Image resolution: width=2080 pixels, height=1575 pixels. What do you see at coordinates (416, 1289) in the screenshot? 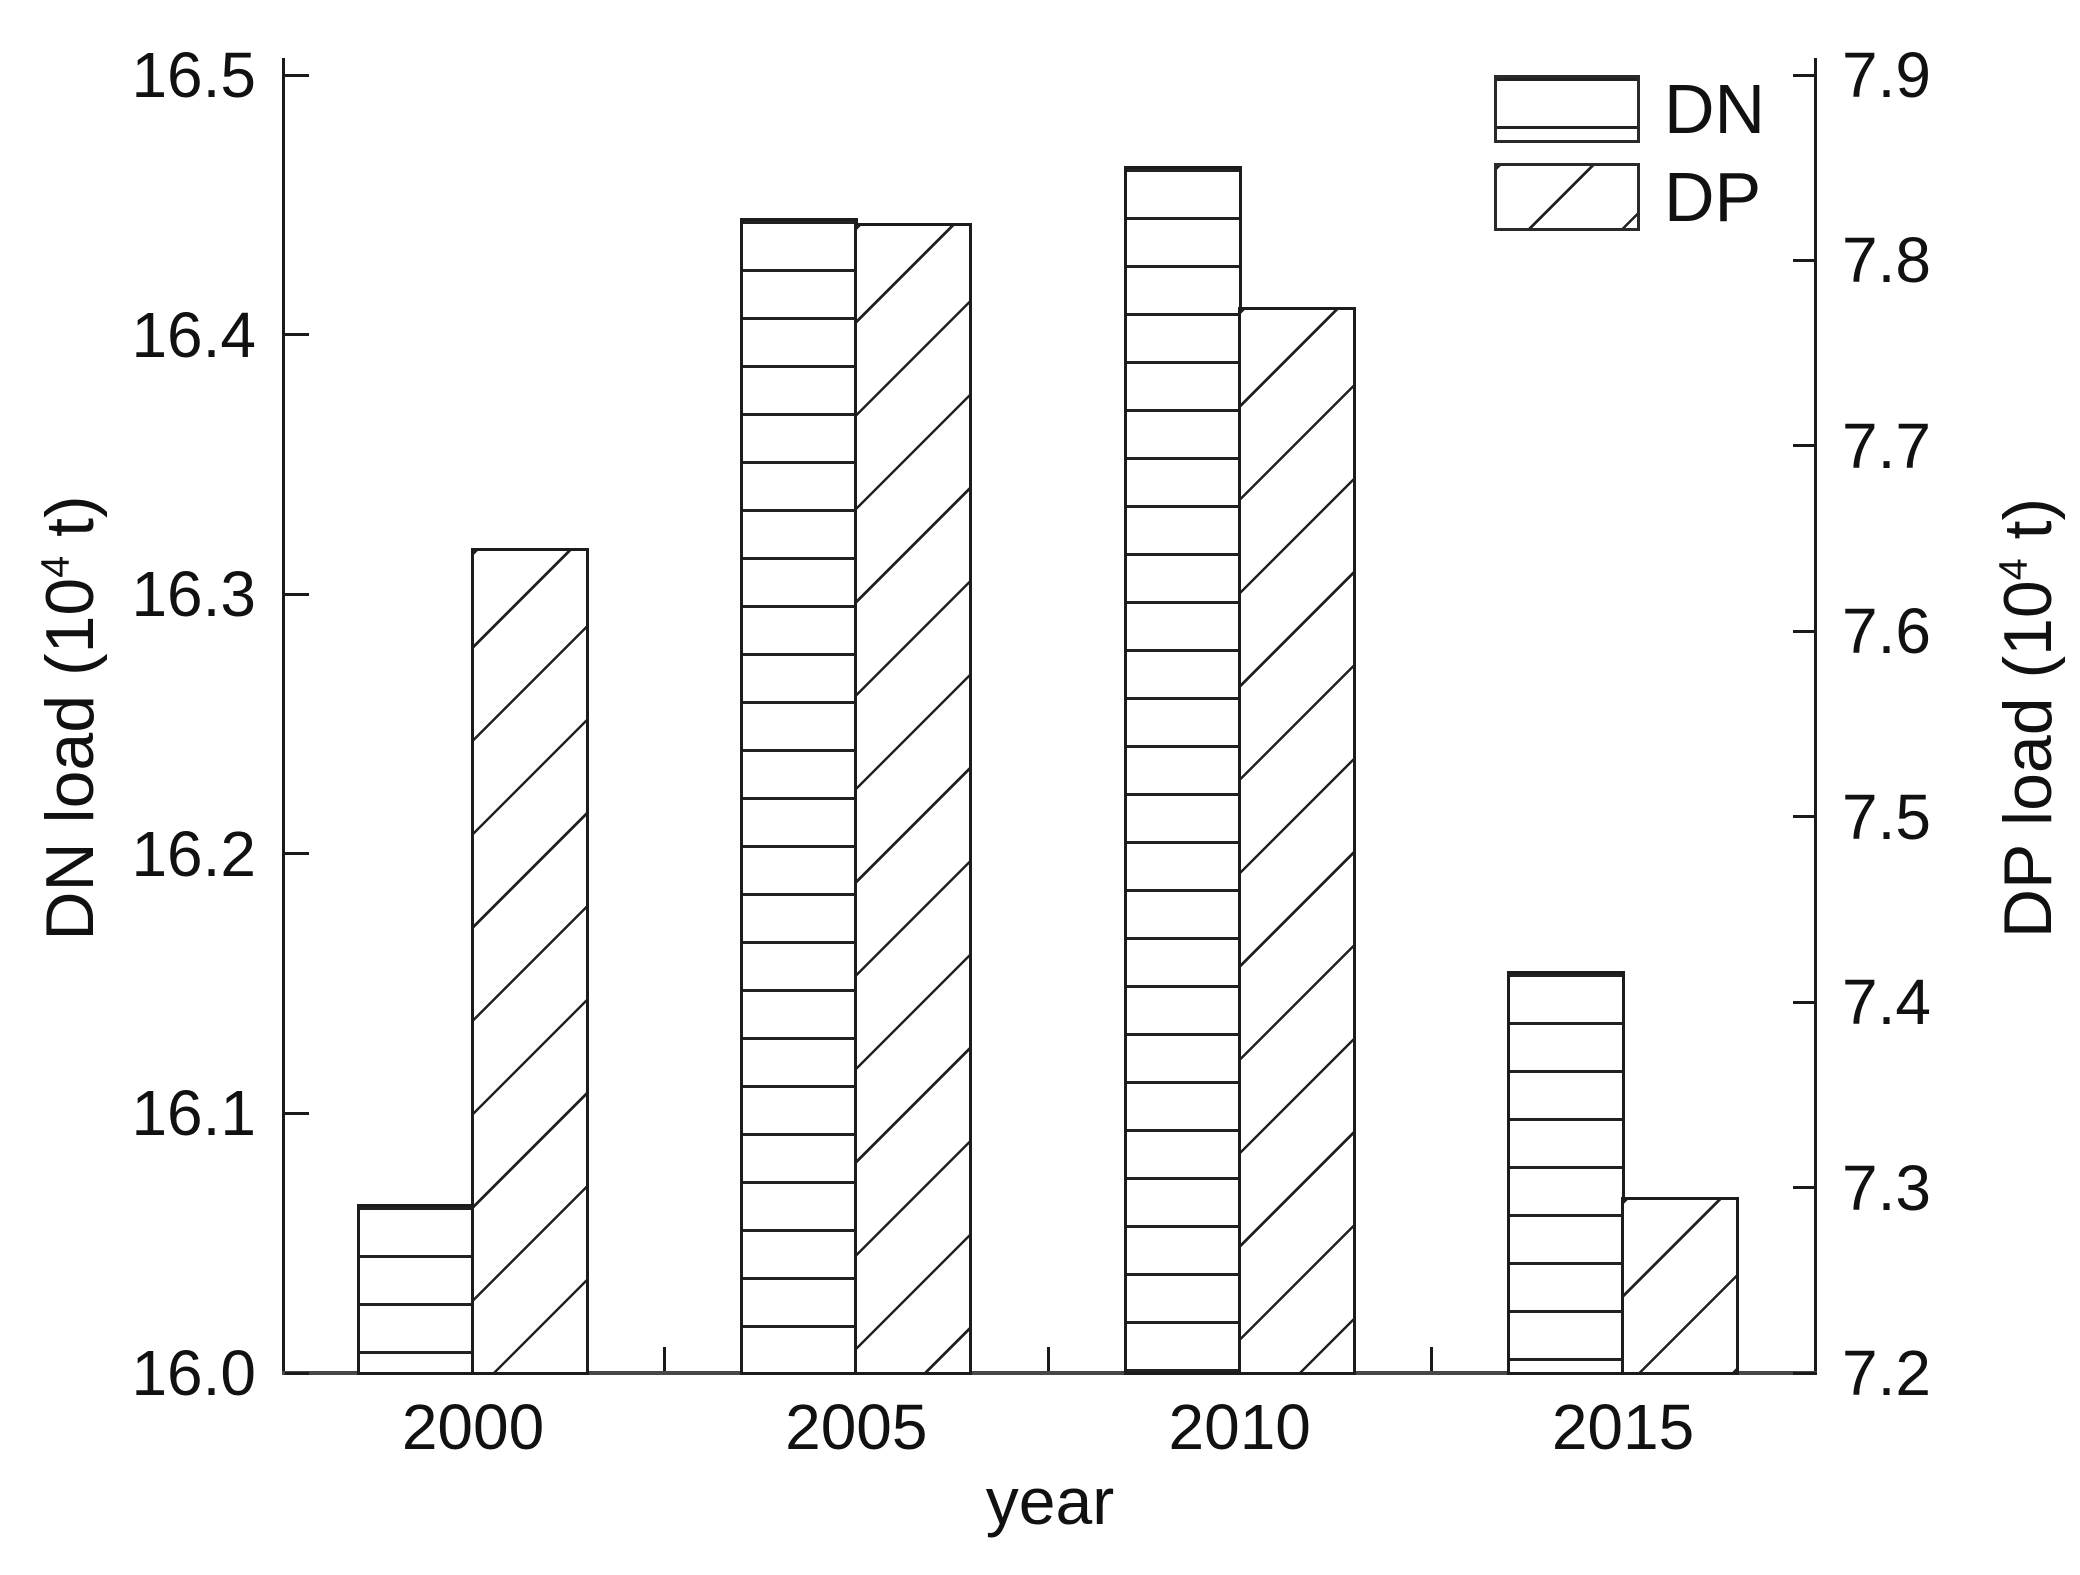
I see `bar-dn-2000` at bounding box center [416, 1289].